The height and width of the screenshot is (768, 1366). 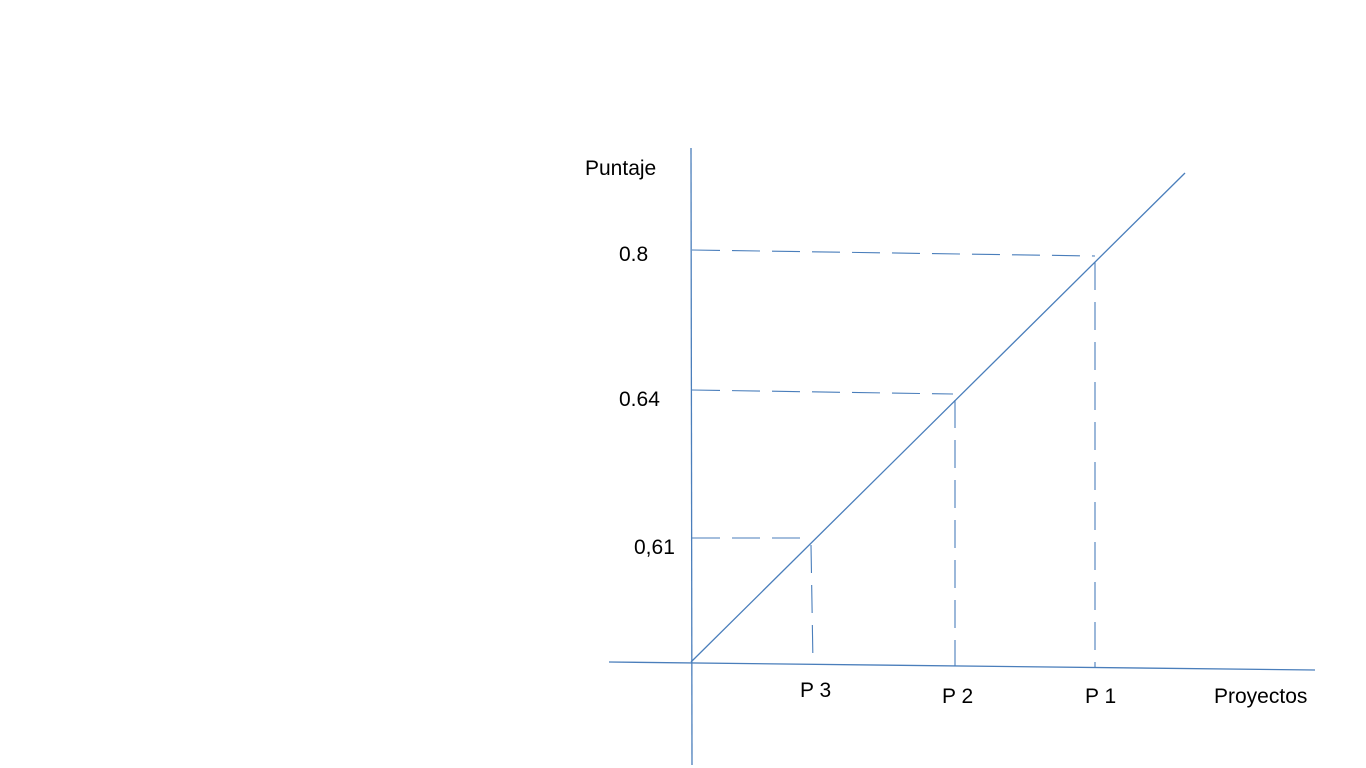 I want to click on y-axis-title: Puntaje, so click(x=620, y=168).